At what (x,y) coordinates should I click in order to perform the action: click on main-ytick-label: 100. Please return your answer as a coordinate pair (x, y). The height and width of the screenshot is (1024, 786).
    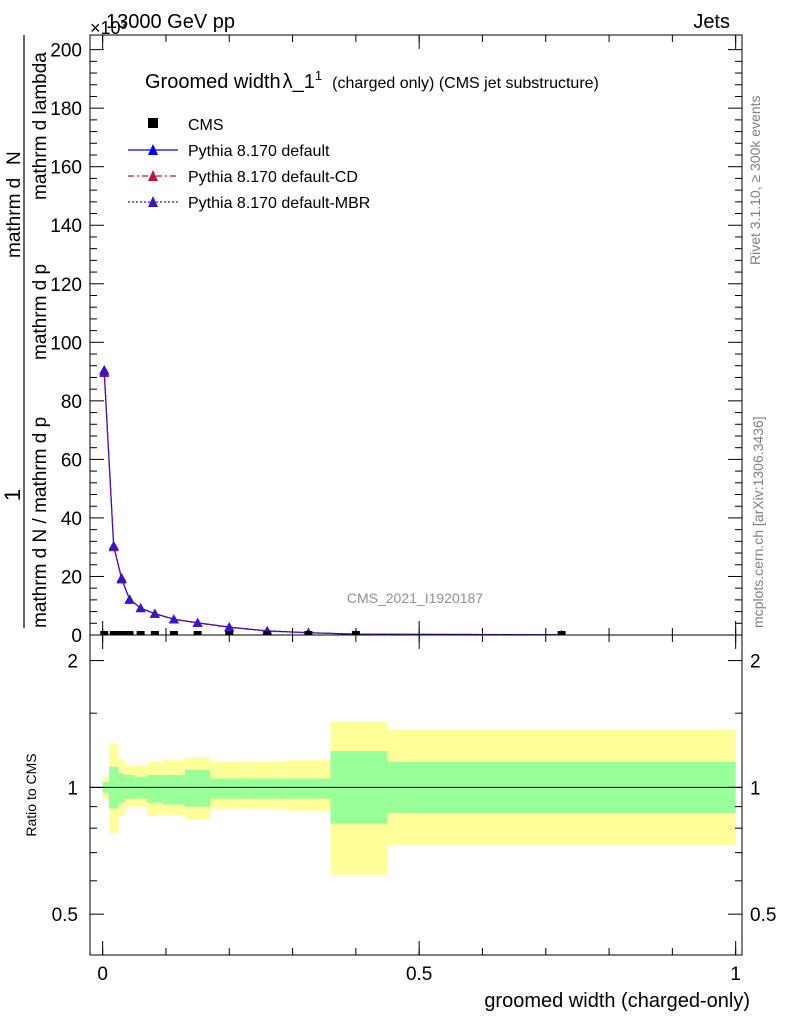
    Looking at the image, I should click on (66, 343).